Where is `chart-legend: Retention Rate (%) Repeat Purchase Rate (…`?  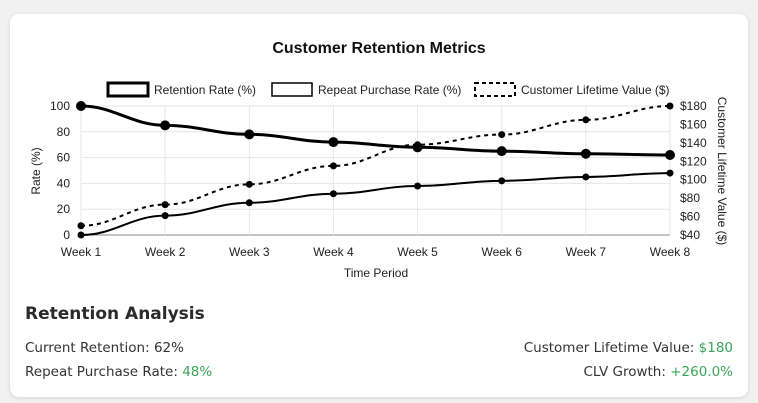
chart-legend: Retention Rate (%) Repeat Purchase Rate (… is located at coordinates (388, 89).